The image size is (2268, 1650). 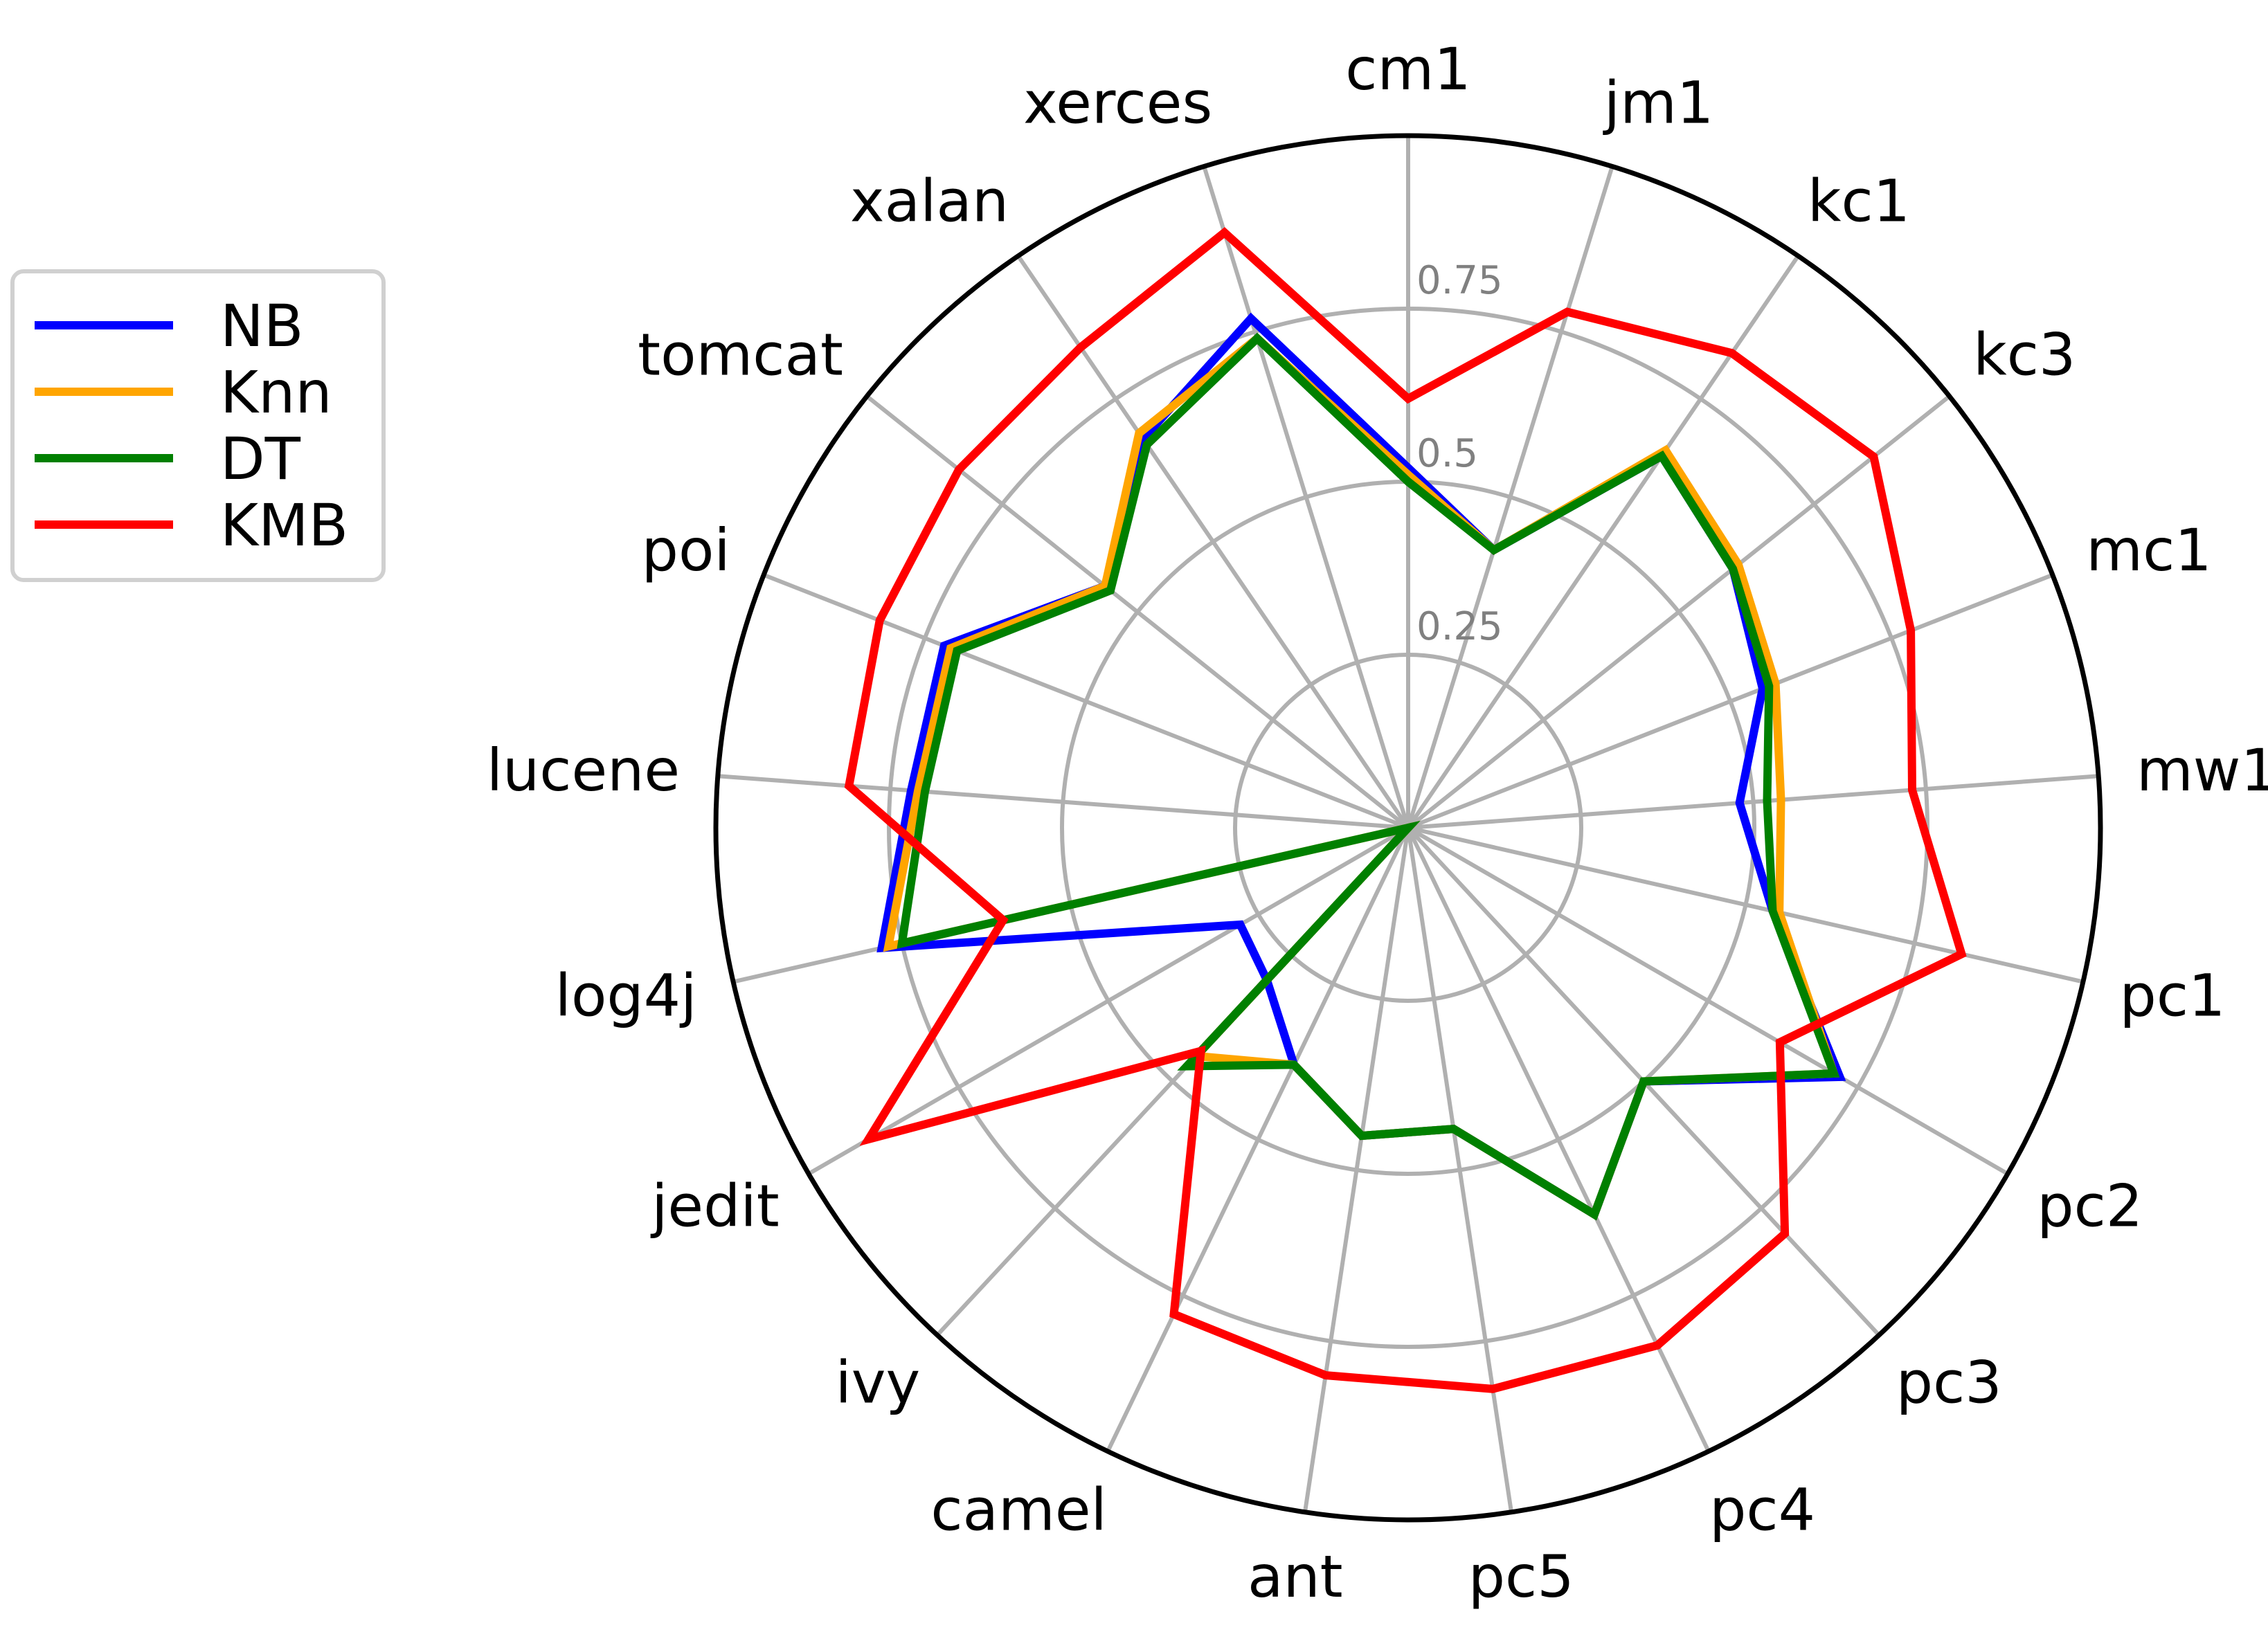 What do you see at coordinates (2024, 354) in the screenshot?
I see `category-label-kc3: kc3` at bounding box center [2024, 354].